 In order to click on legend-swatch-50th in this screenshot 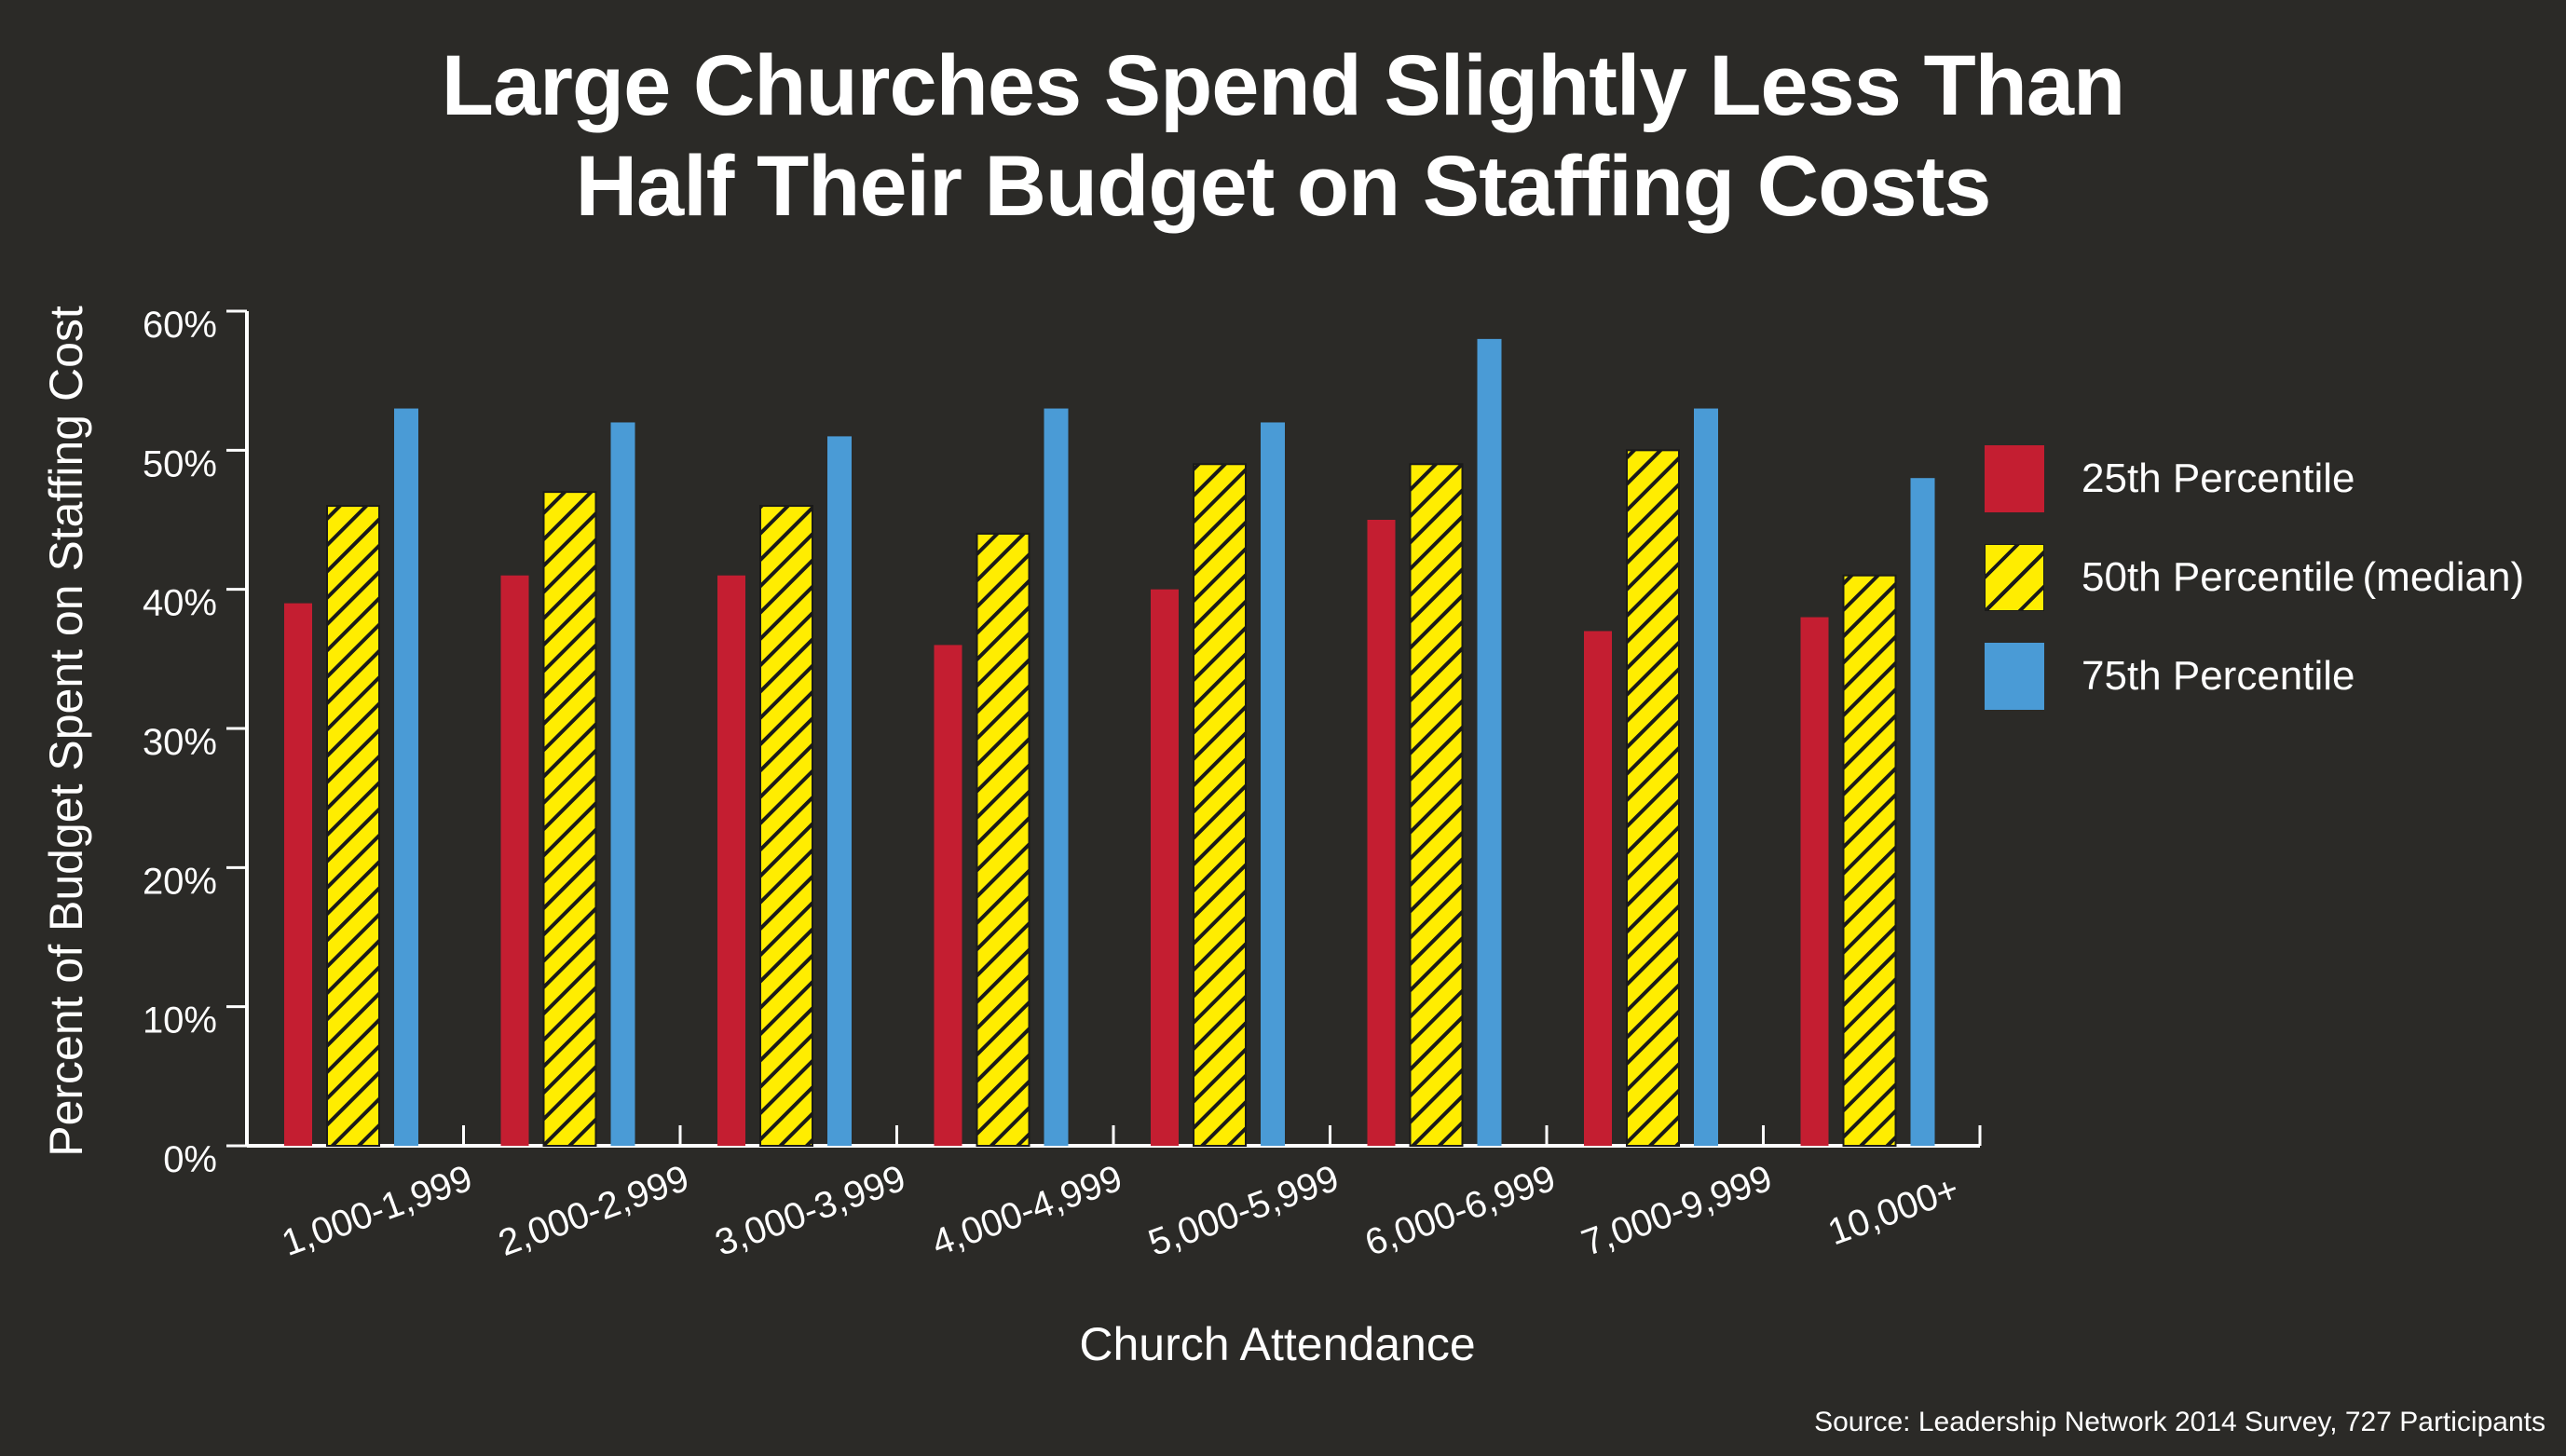, I will do `click(2014, 577)`.